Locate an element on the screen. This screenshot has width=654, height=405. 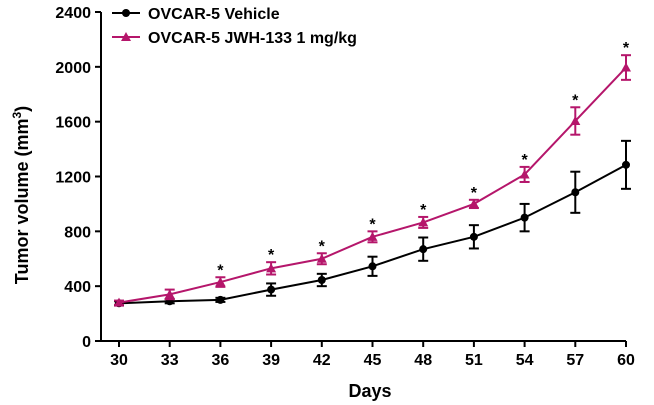
y-axis-title: Tumor volume (mm3) is located at coordinates (21, 195).